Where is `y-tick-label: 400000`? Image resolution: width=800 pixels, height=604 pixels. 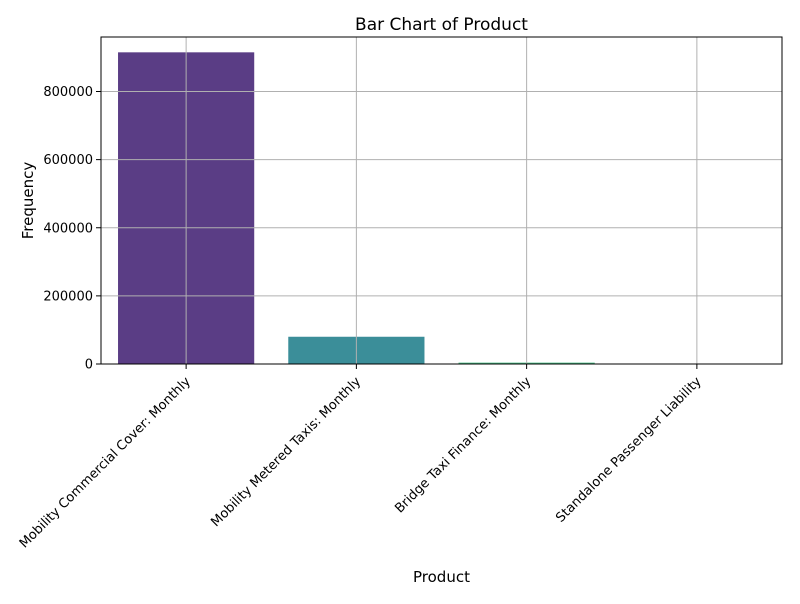 y-tick-label: 400000 is located at coordinates (68, 228).